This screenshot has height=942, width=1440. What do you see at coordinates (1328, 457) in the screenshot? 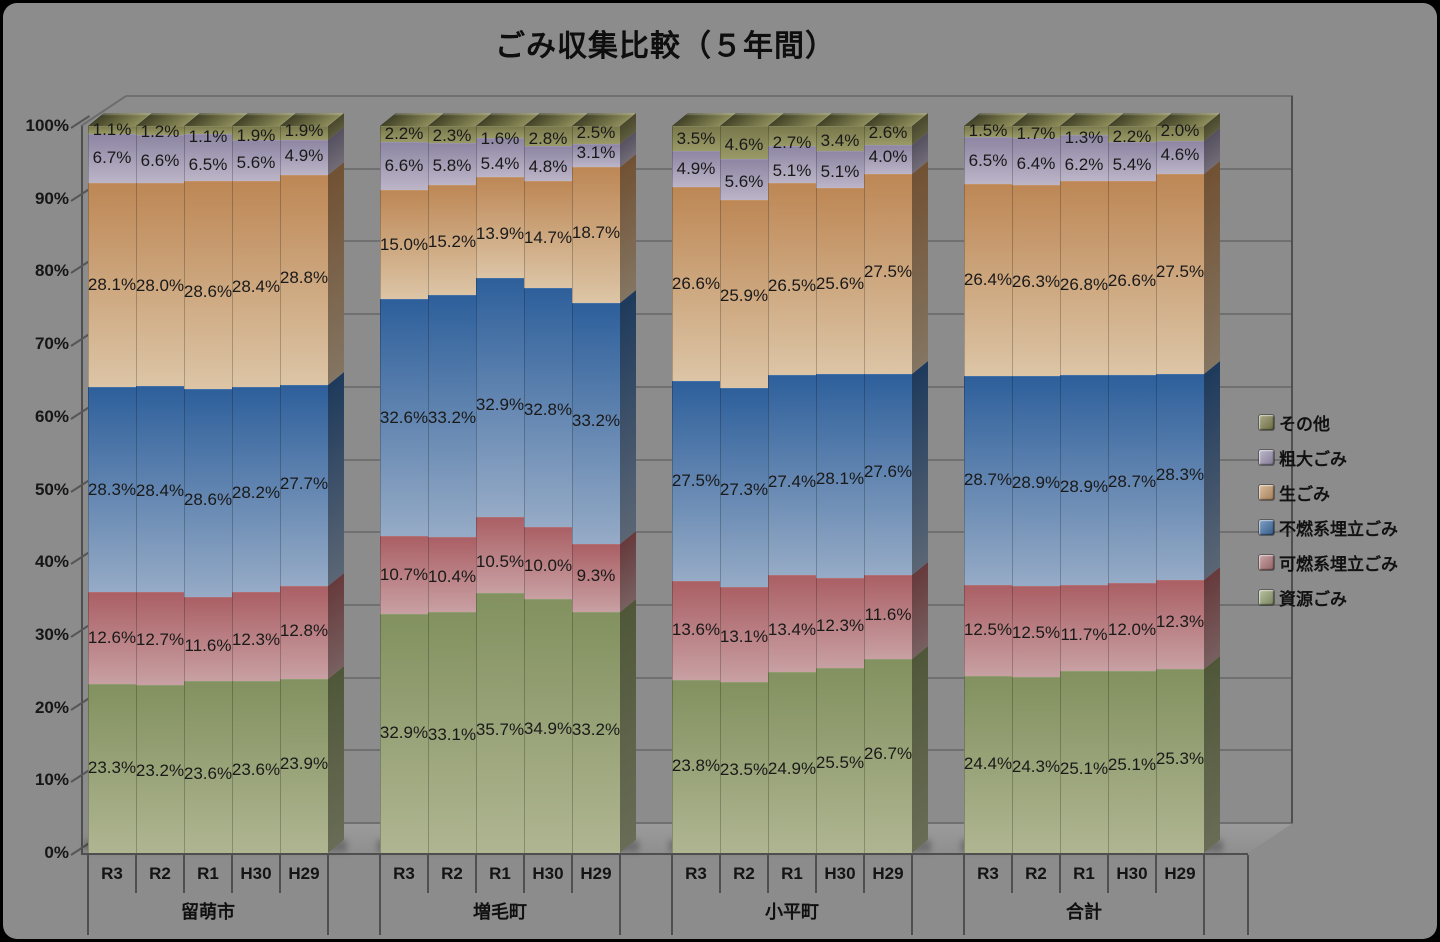
I see `legend-item-sodai: 粗大ごみ` at bounding box center [1328, 457].